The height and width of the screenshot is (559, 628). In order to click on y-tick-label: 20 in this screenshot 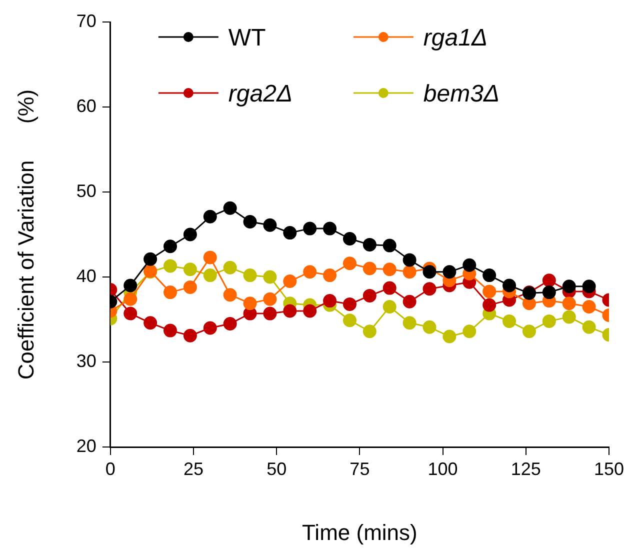, I will do `click(86, 446)`.